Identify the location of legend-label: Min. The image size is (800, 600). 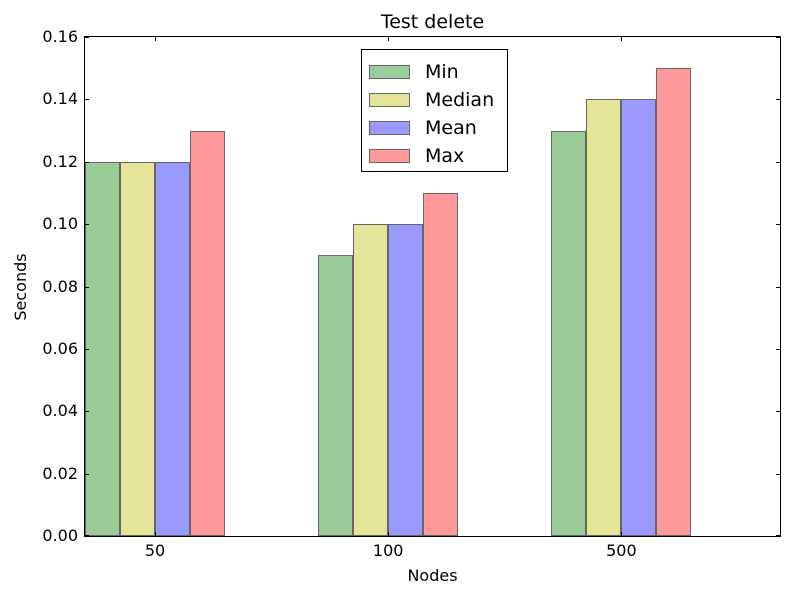
(442, 72).